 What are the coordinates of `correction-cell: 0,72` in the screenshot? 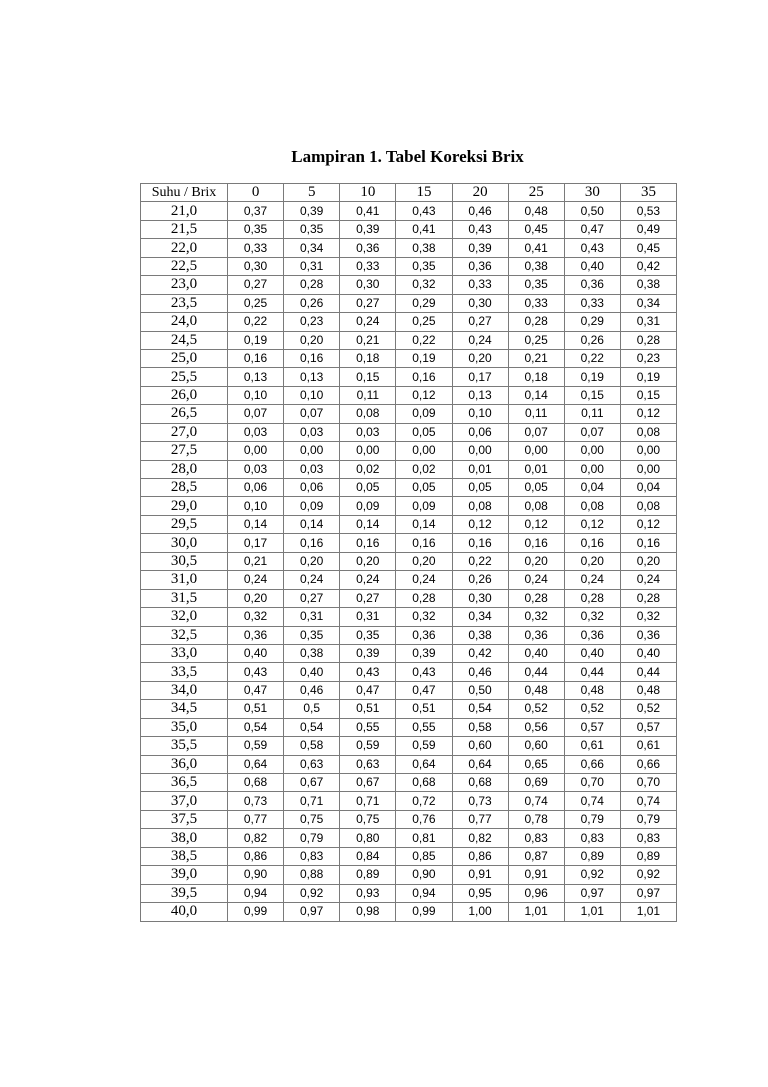 It's located at (424, 801).